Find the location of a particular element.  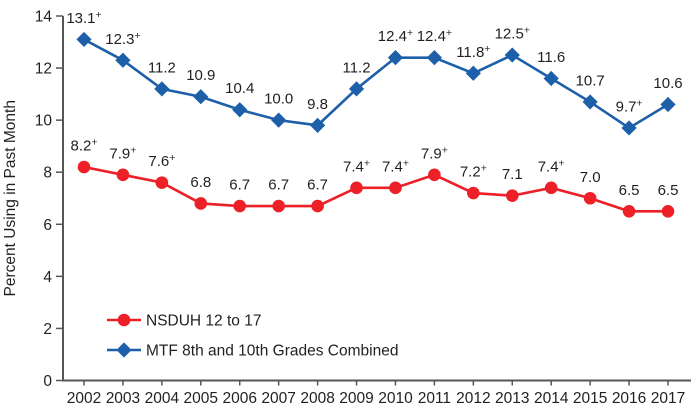

y-axis-ticks: 0 2 4 6 8 10 12 14 is located at coordinates (49, 199).